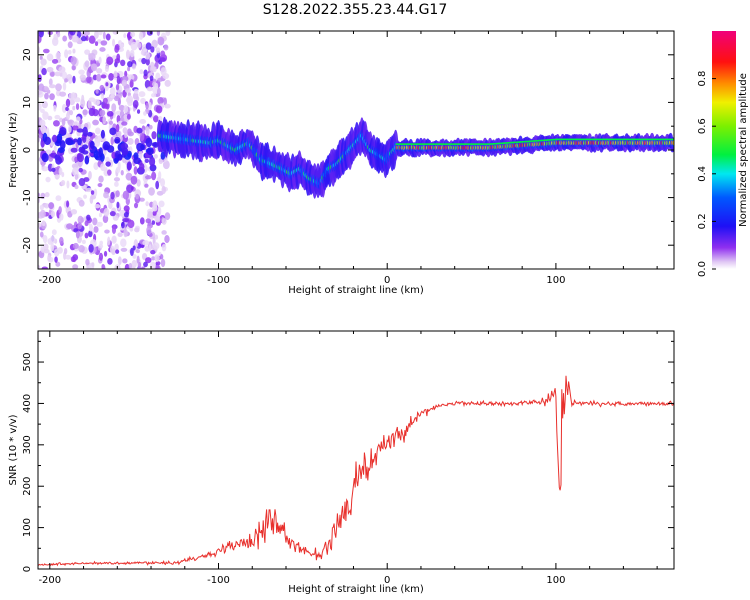 The height and width of the screenshot is (600, 750). What do you see at coordinates (27, 486) in the screenshot?
I see `y-tick-label: 200` at bounding box center [27, 486].